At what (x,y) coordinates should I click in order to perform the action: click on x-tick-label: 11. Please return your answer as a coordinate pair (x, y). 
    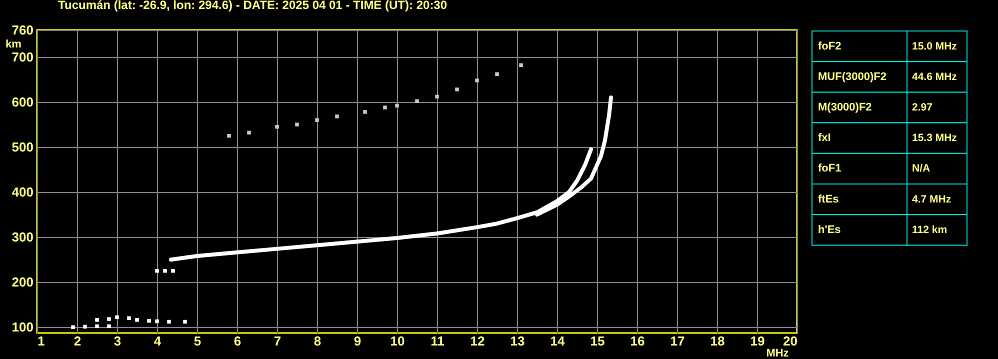
    Looking at the image, I should click on (437, 341).